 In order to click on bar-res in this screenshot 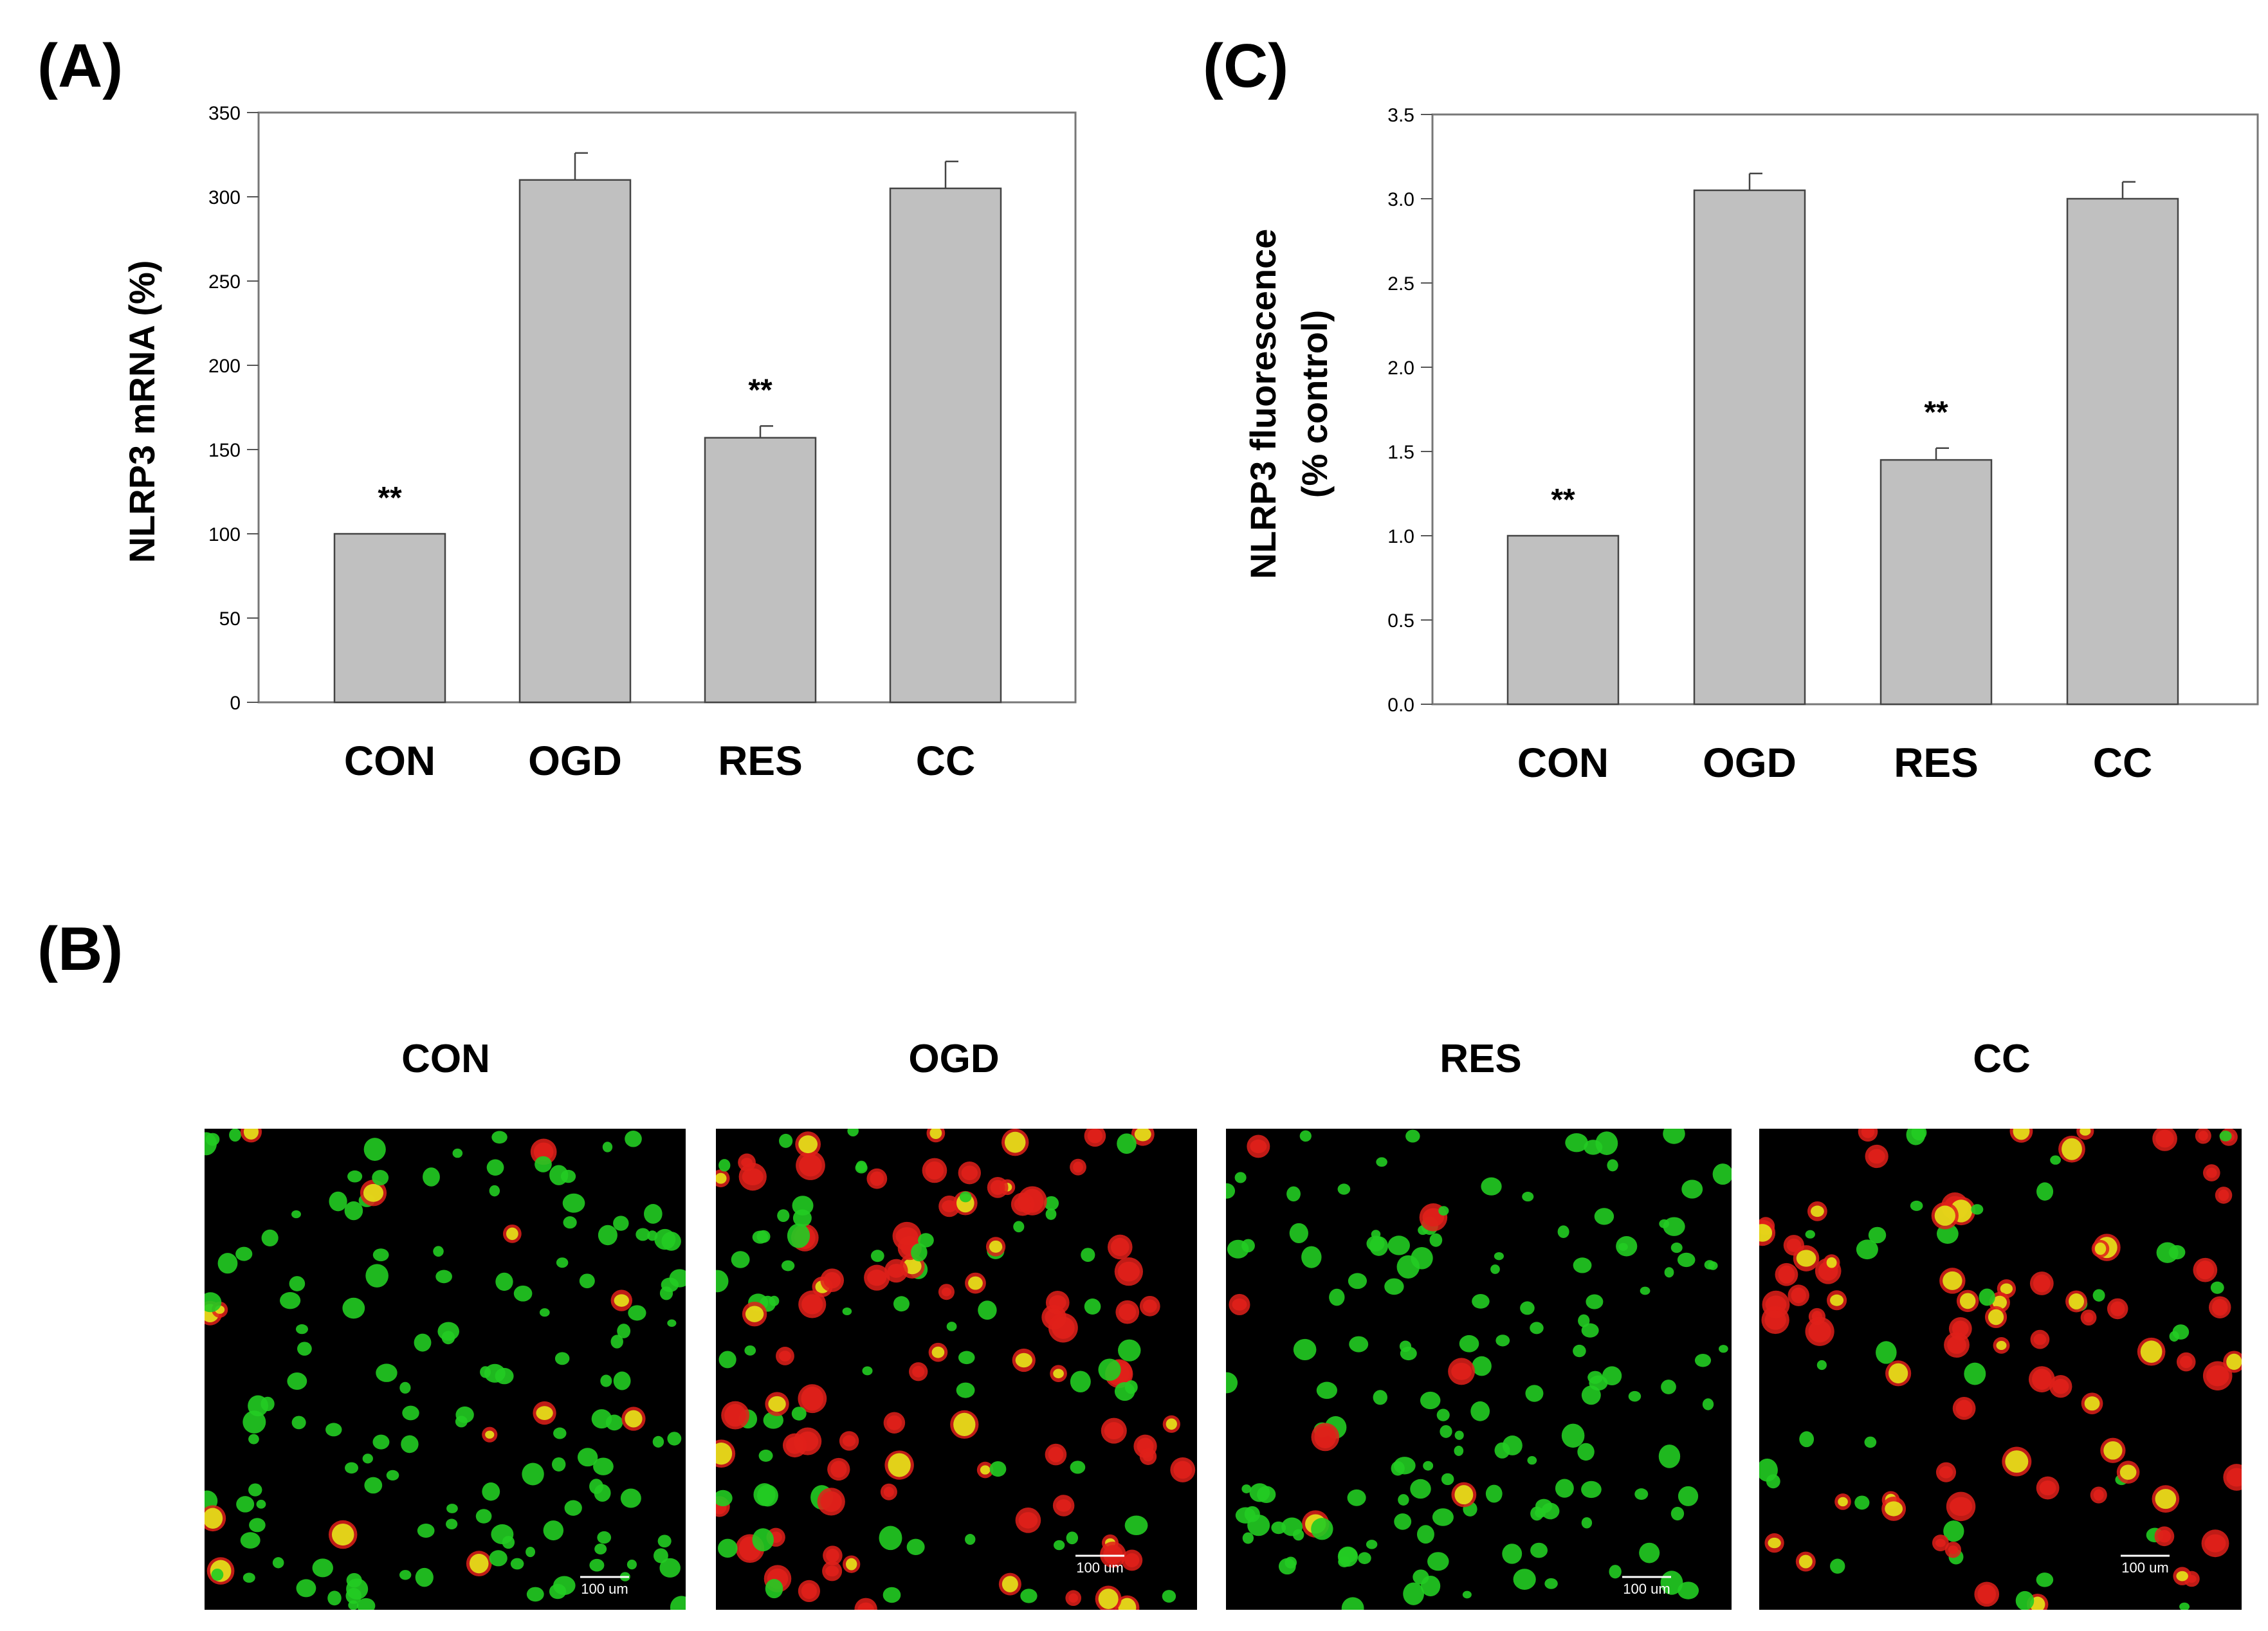, I will do `click(760, 570)`.